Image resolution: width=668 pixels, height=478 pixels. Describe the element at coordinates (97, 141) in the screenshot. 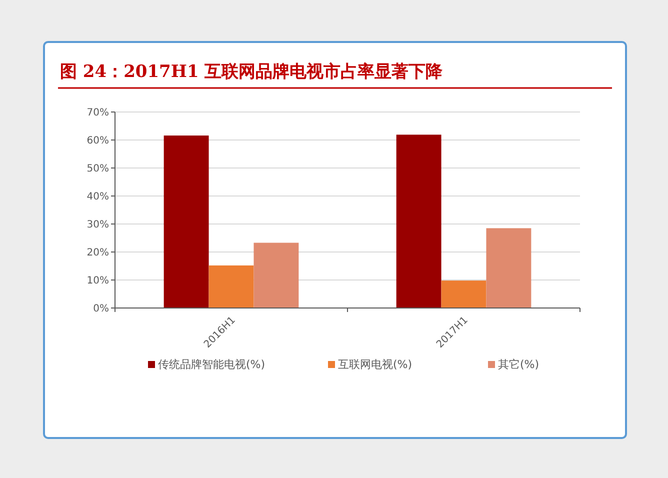

I see `y-tick-label: 60%` at that location.